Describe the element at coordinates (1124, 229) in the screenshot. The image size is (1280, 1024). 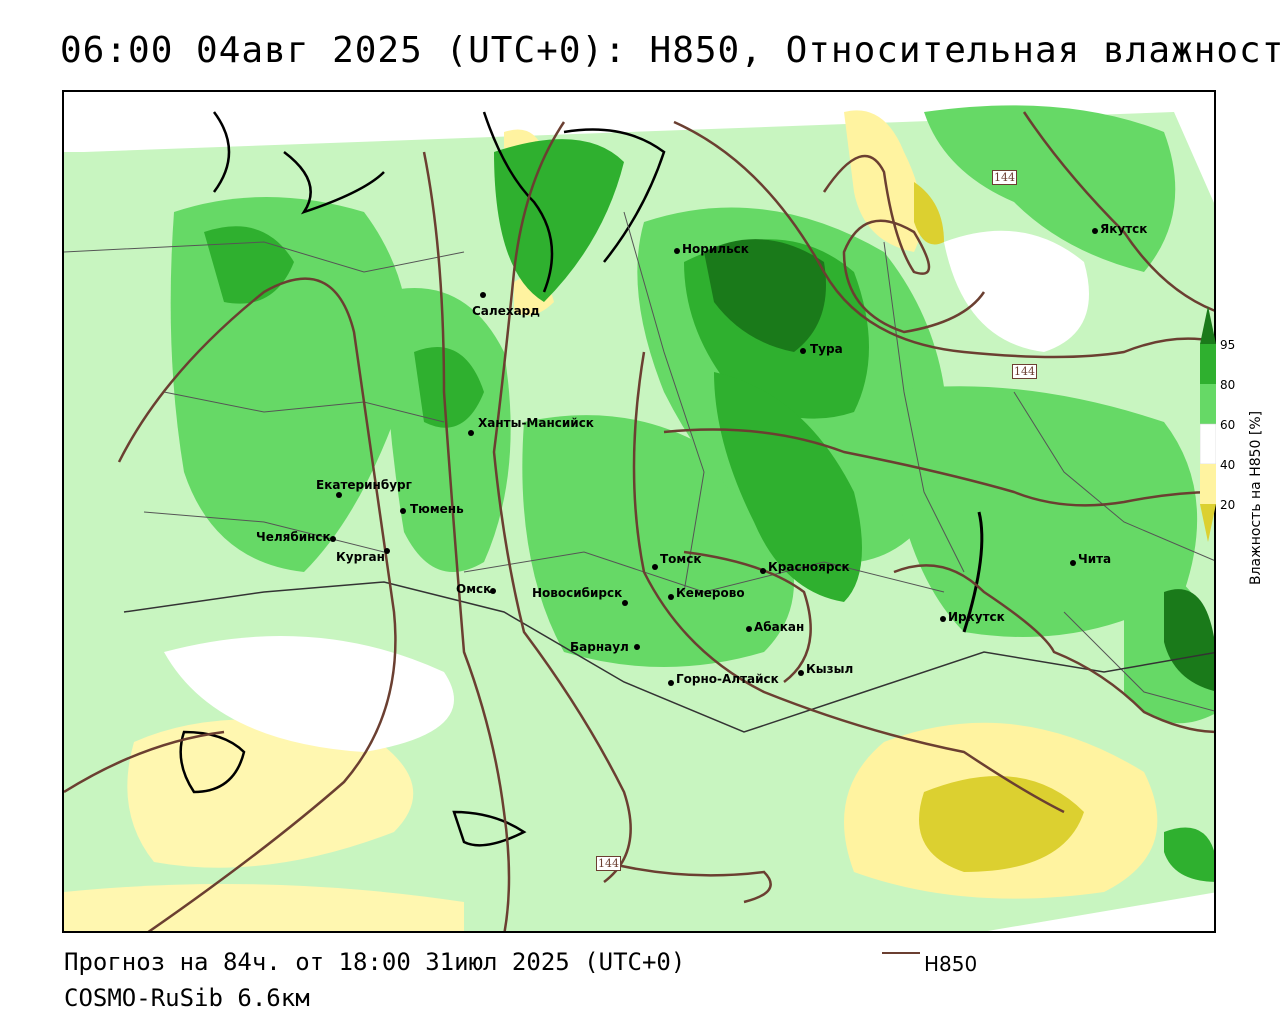
I see `city-label: Якутск` at that location.